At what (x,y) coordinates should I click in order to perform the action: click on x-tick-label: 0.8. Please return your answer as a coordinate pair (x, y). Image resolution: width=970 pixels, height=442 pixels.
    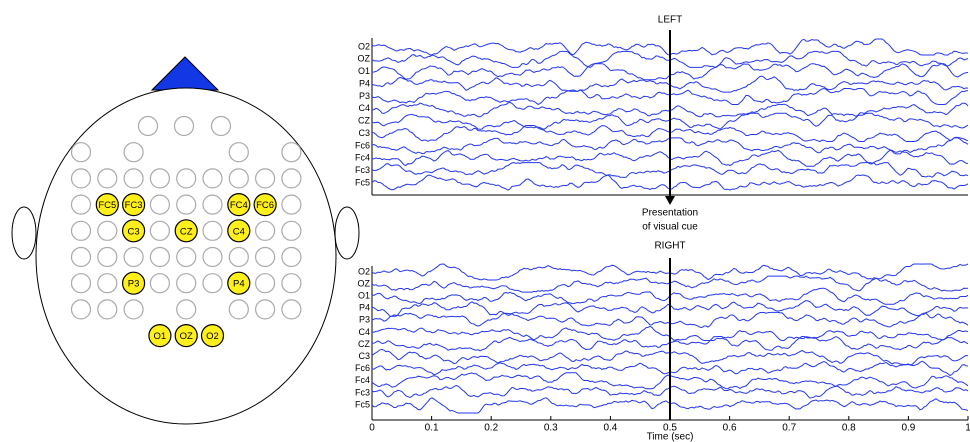
    Looking at the image, I should click on (849, 428).